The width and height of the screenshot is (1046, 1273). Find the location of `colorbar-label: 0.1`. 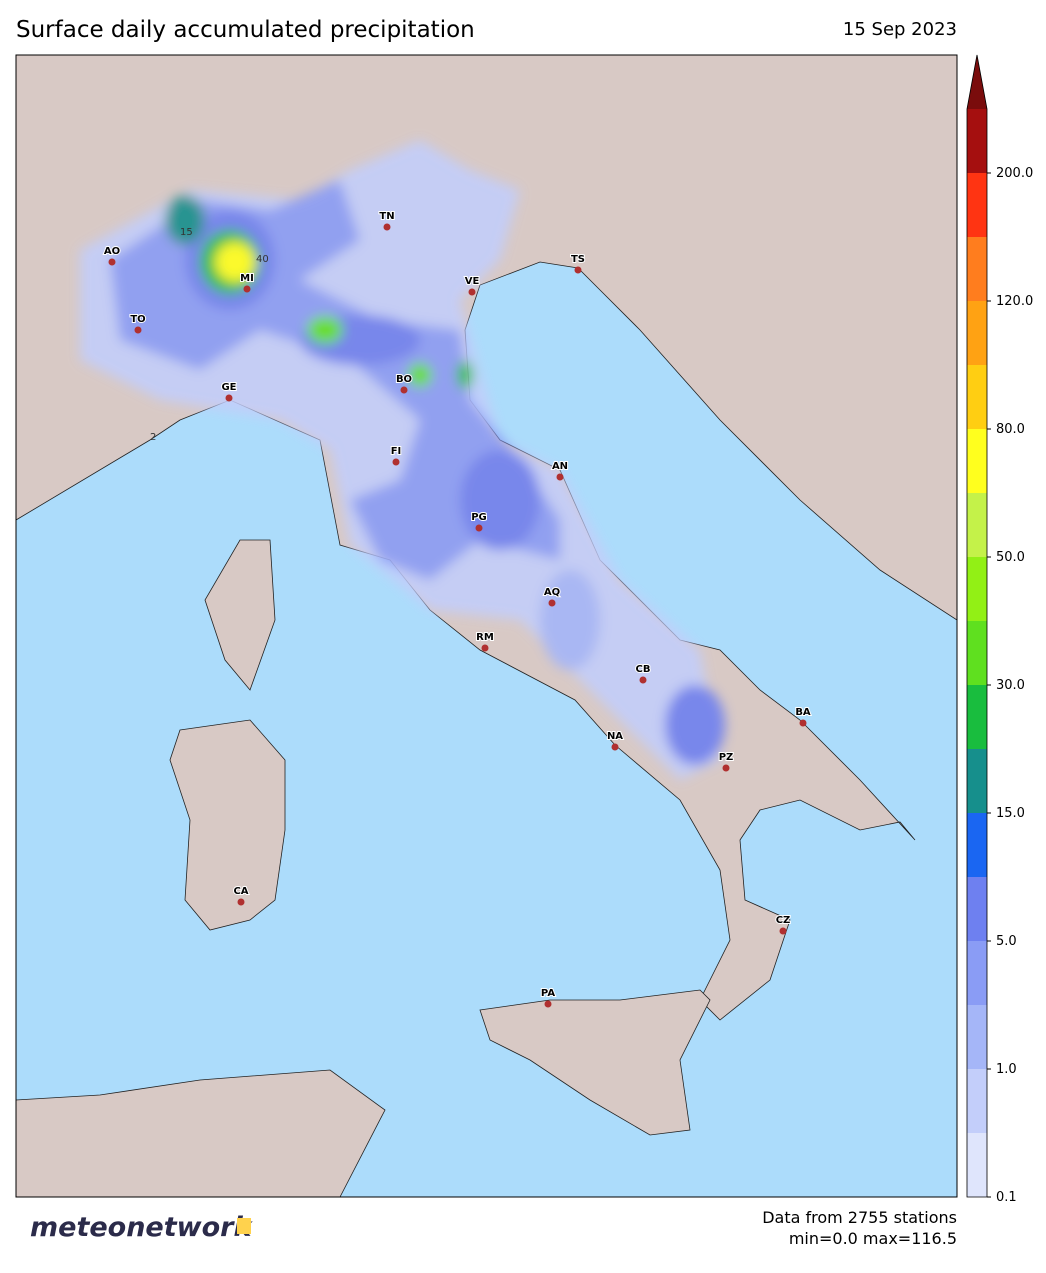

colorbar-label: 0.1 is located at coordinates (1006, 1197).